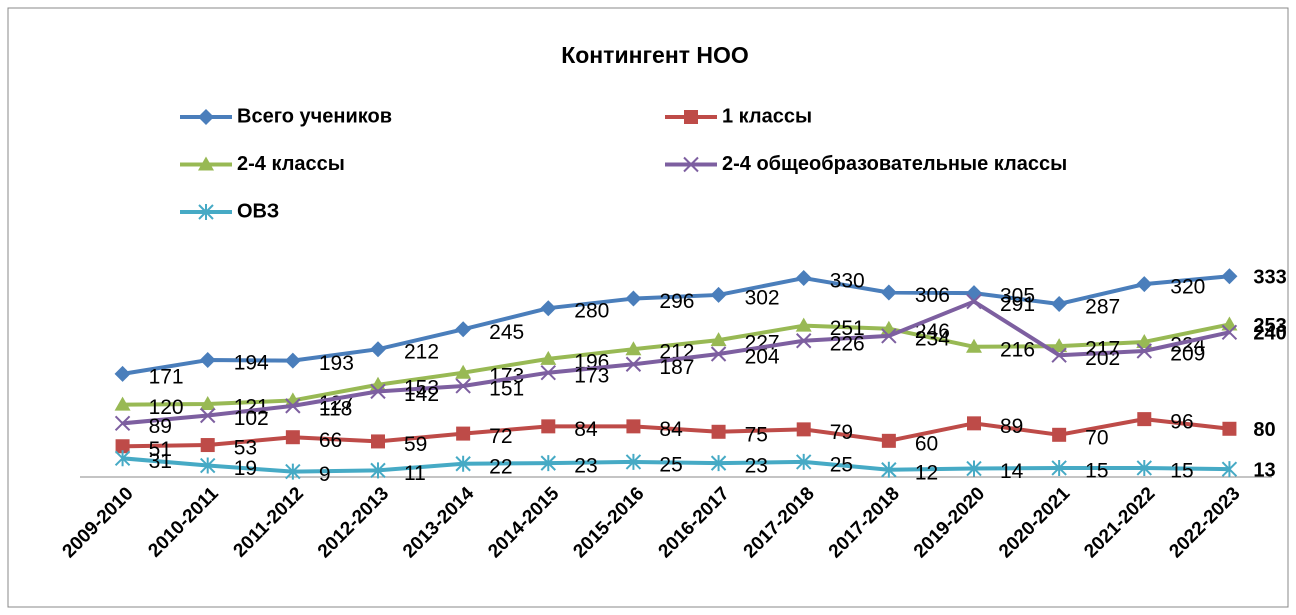 The height and width of the screenshot is (615, 1296). Describe the element at coordinates (926, 443) in the screenshot. I see `data-label: 60` at that location.